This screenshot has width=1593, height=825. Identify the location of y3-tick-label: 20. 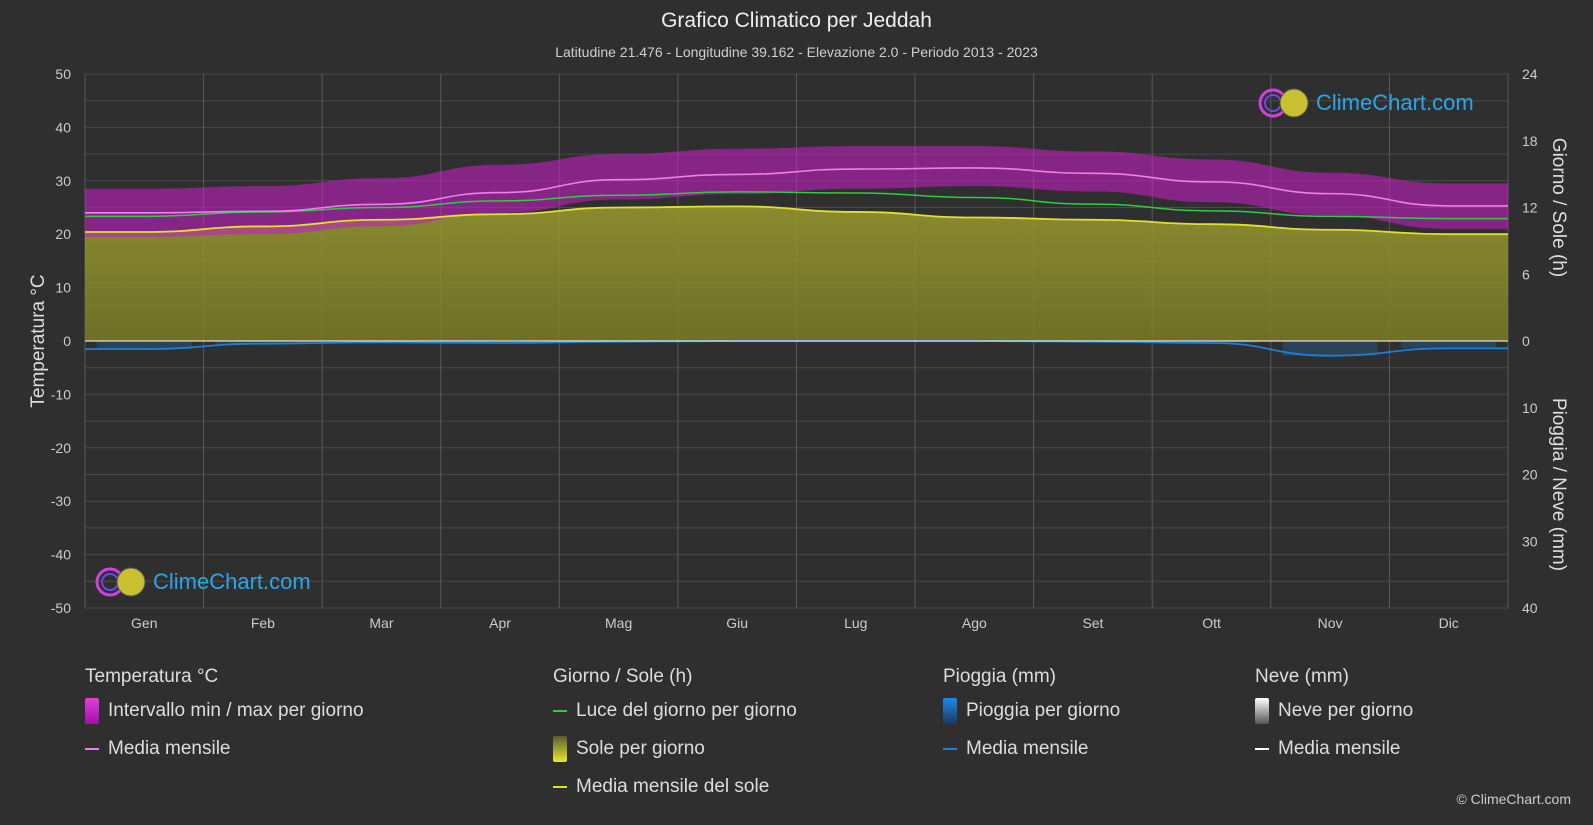
(1530, 475).